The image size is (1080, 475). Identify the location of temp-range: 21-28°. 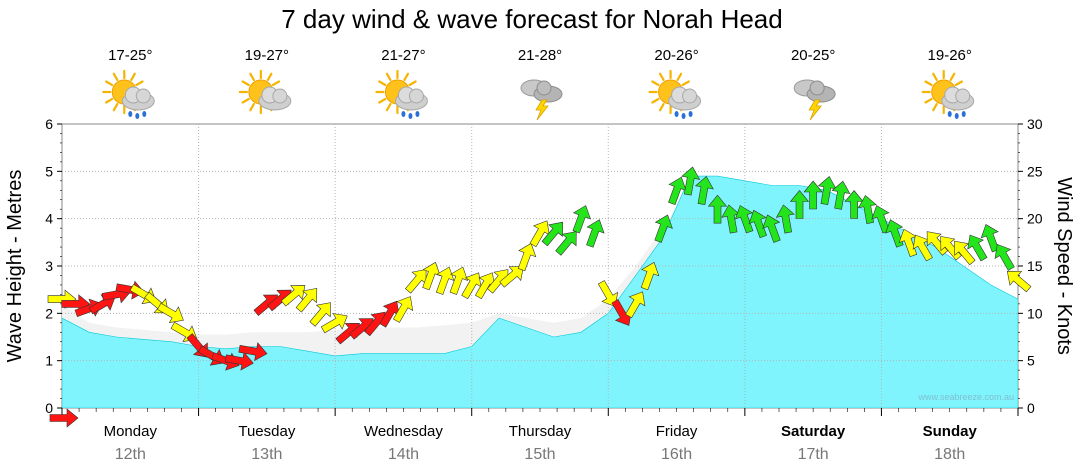
(540, 55).